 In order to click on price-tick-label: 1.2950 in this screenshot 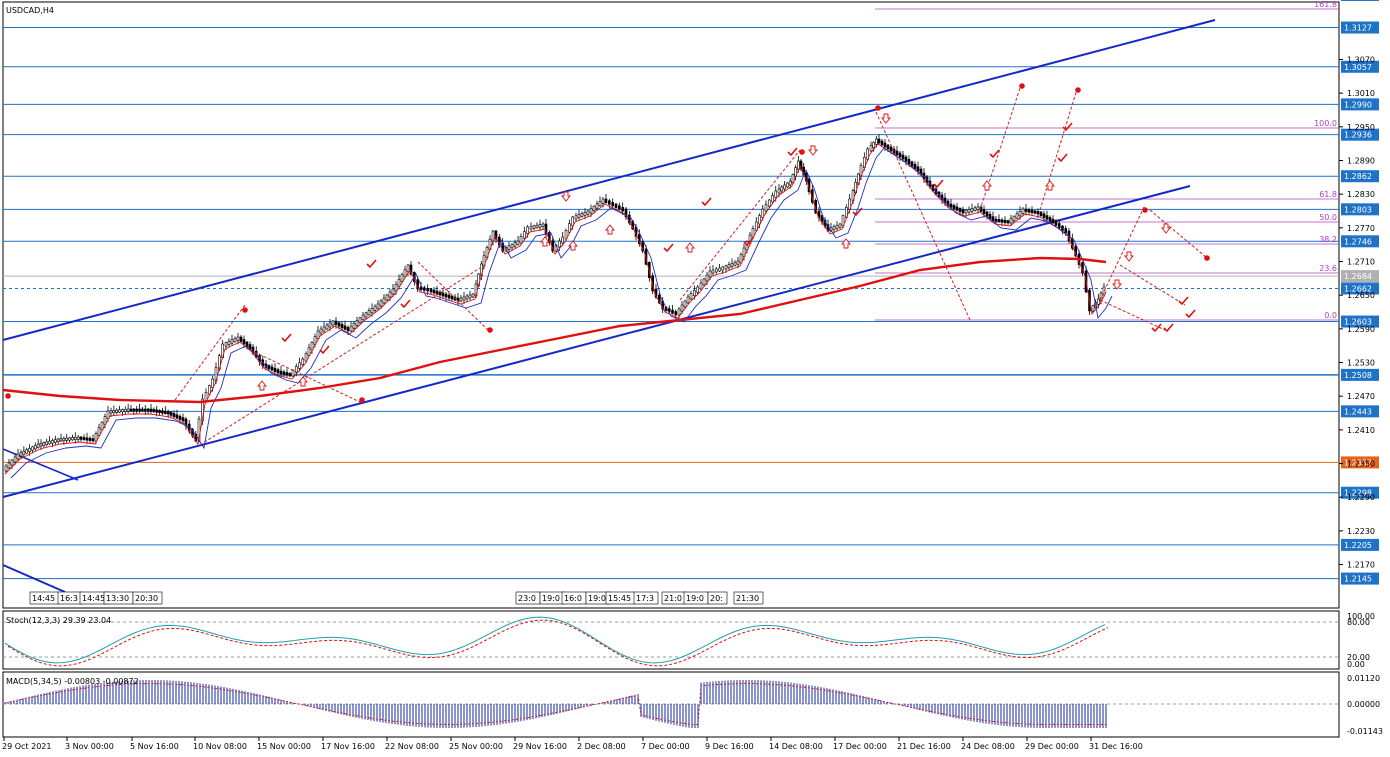, I will do `click(1361, 127)`.